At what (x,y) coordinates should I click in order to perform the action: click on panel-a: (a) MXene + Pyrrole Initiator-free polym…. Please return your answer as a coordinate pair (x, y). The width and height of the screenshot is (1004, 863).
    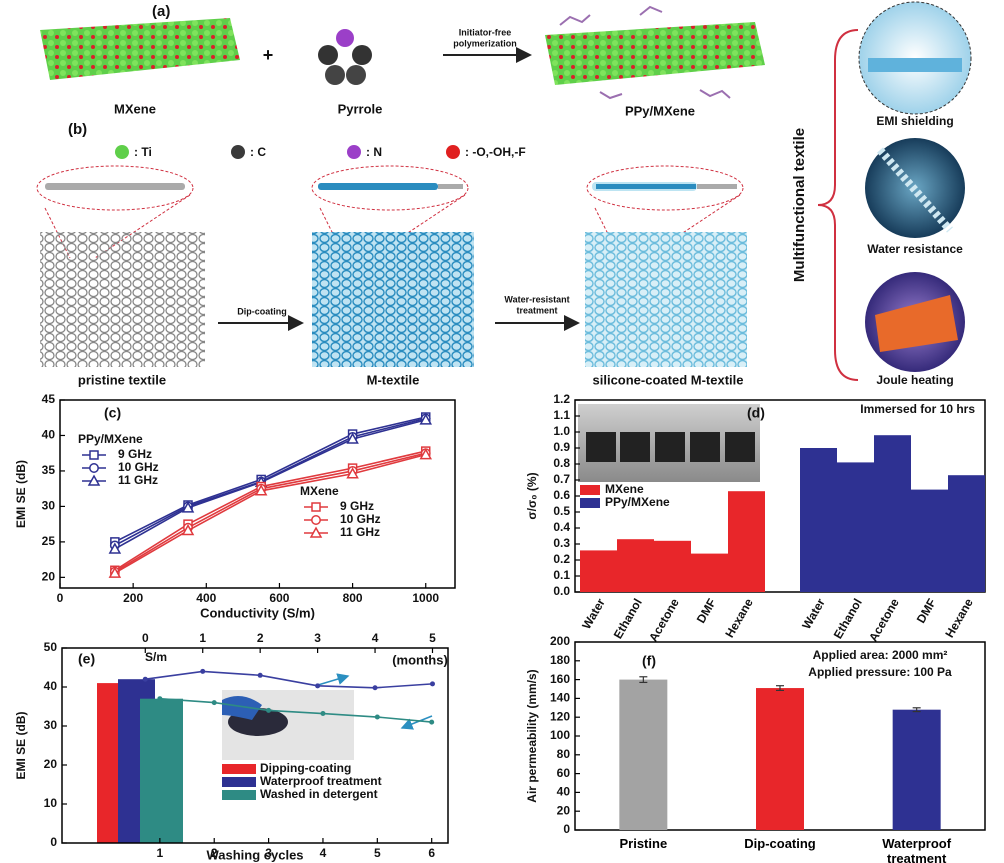
    Looking at the image, I should click on (402, 60).